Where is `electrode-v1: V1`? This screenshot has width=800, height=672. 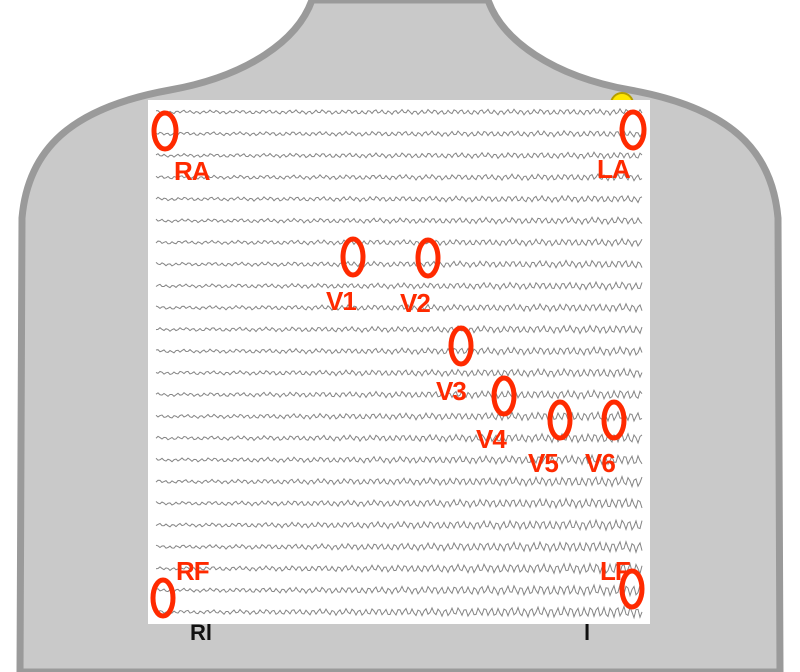 electrode-v1: V1 is located at coordinates (346, 276).